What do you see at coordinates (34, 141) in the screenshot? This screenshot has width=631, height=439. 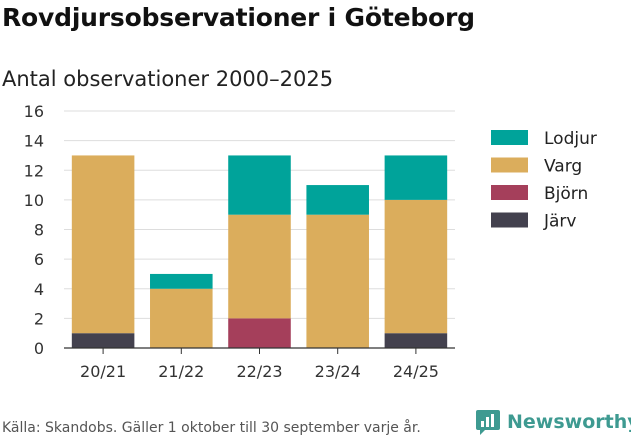 I see `y-tick-label: 14` at bounding box center [34, 141].